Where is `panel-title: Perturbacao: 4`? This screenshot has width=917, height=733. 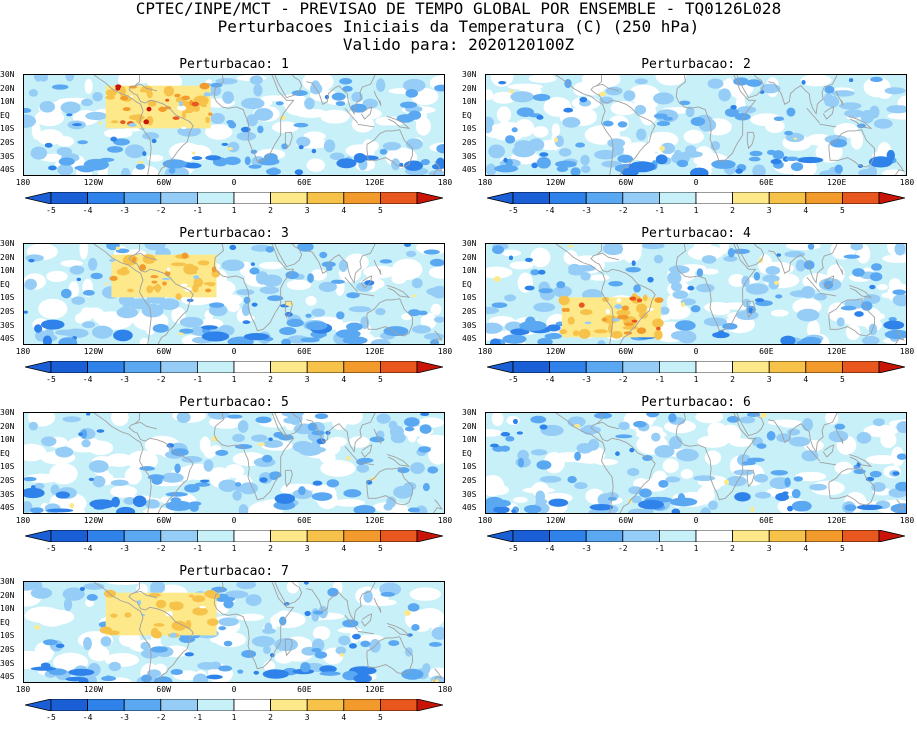 panel-title: Perturbacao: 4 is located at coordinates (696, 233).